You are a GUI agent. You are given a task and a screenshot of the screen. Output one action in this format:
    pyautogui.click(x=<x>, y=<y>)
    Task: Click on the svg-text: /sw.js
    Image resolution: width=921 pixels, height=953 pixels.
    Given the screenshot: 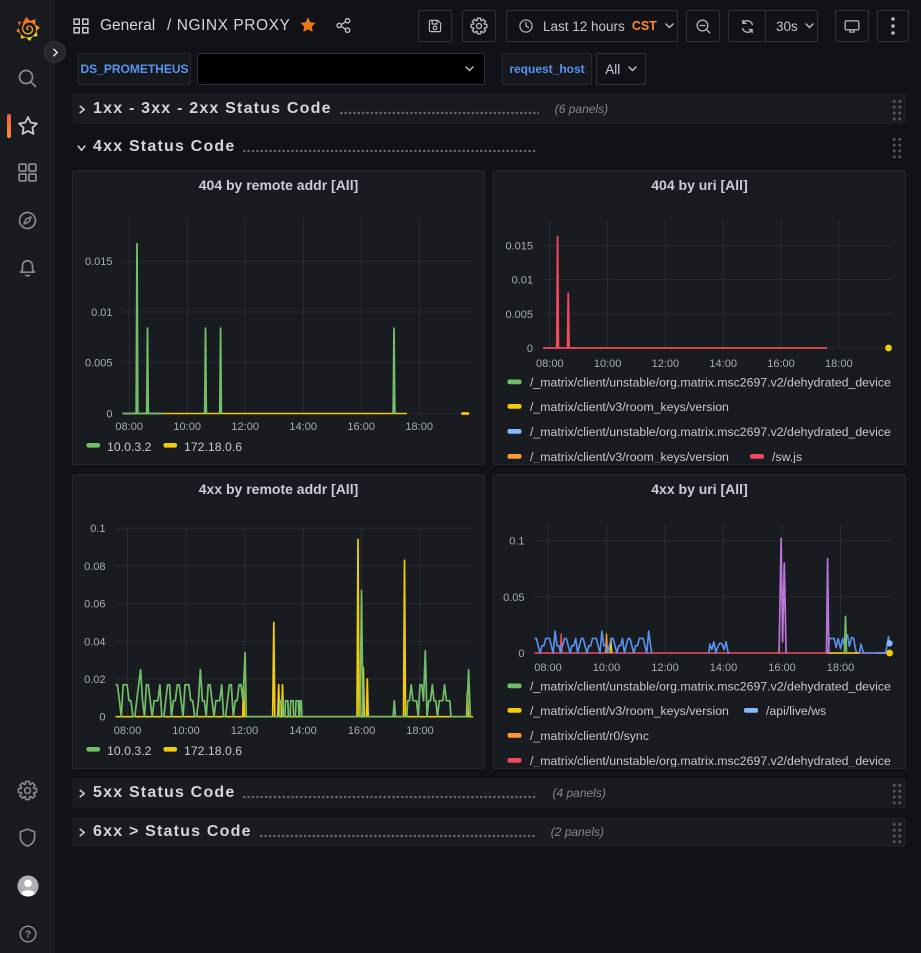 What is the action you would take?
    pyautogui.click(x=787, y=456)
    